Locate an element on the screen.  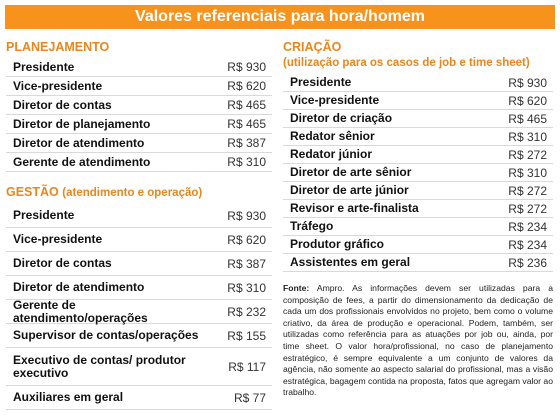
role-name: Tráfego is located at coordinates (312, 226).